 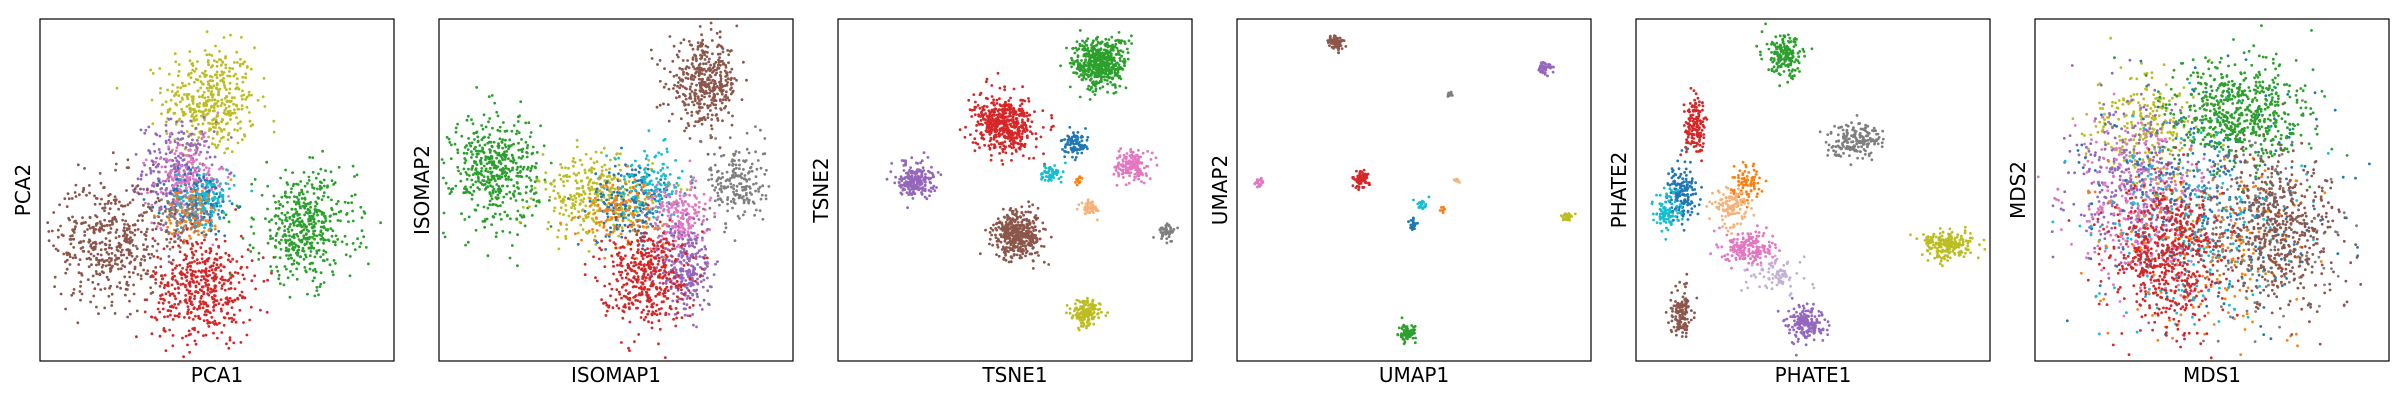 What do you see at coordinates (303, 224) in the screenshot?
I see `cluster-green` at bounding box center [303, 224].